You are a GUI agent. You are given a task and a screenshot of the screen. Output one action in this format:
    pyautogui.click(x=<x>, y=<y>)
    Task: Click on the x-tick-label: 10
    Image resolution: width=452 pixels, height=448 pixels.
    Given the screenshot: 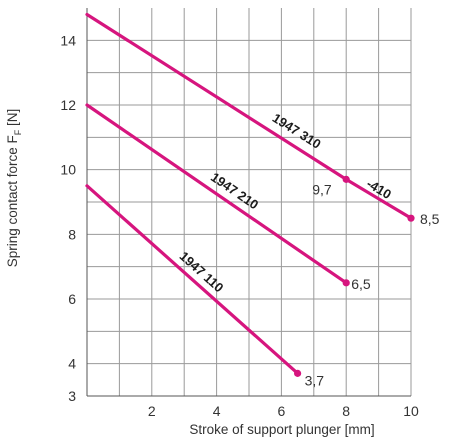 What is the action you would take?
    pyautogui.click(x=411, y=411)
    